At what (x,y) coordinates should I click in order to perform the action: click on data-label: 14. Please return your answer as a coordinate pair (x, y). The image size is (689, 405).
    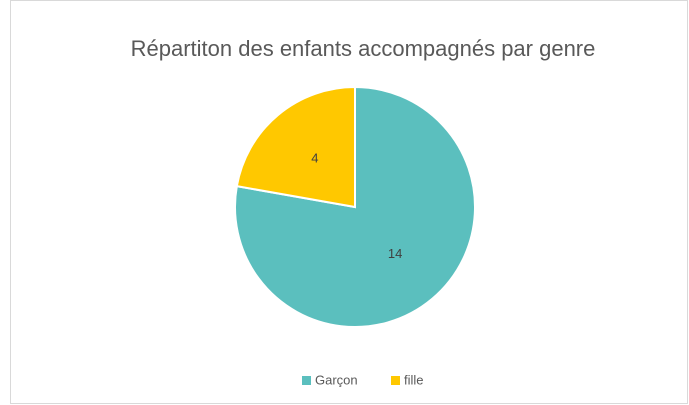
    Looking at the image, I should click on (395, 253).